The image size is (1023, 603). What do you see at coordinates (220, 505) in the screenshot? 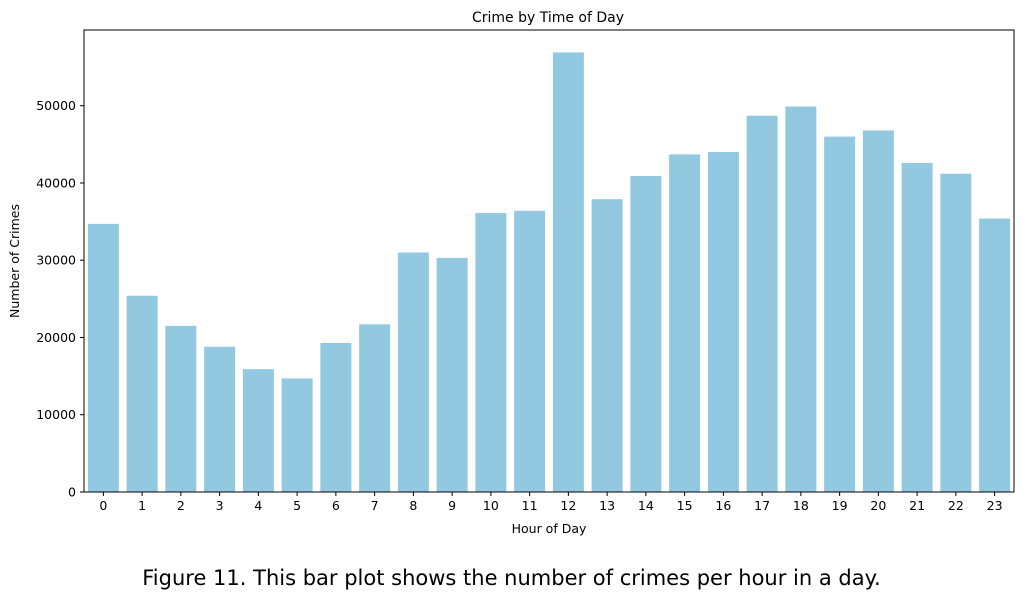
I see `x-tick-label: 3` at bounding box center [220, 505].